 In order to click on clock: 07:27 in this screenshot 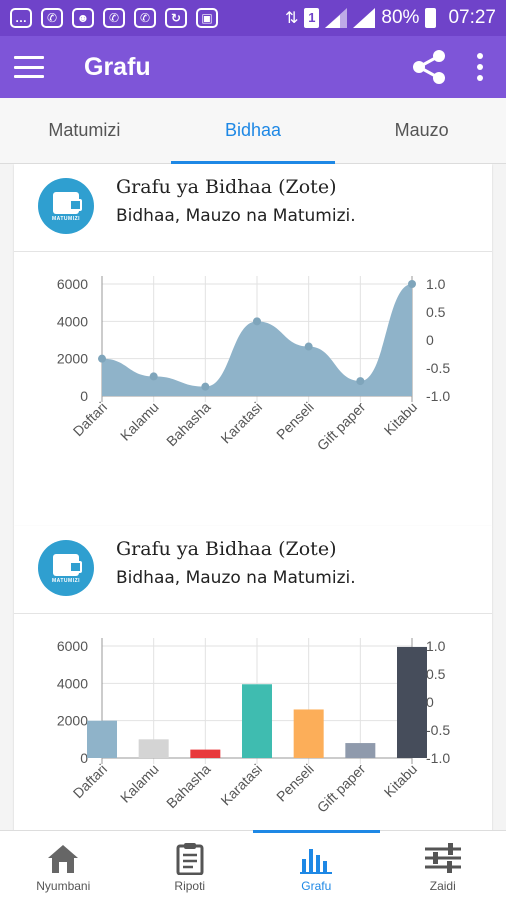, I will do `click(472, 17)`.